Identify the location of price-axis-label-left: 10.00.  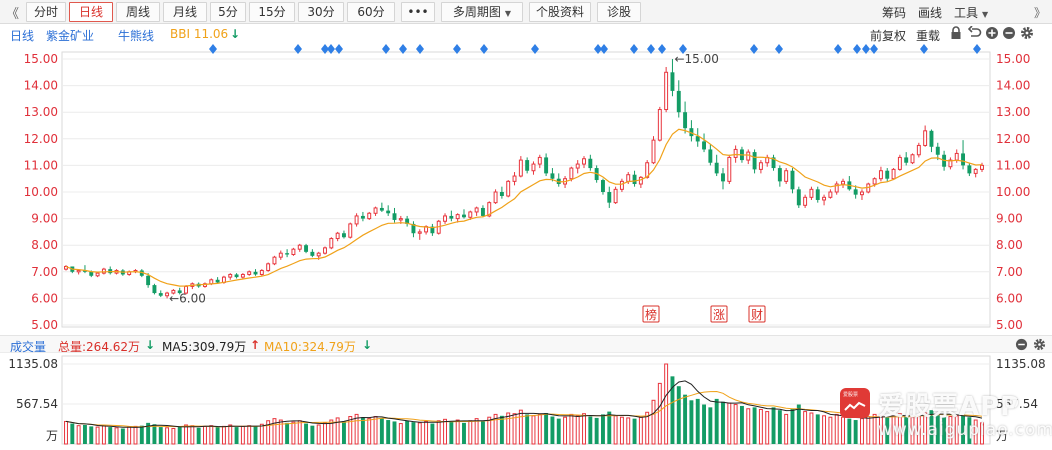
(41, 192).